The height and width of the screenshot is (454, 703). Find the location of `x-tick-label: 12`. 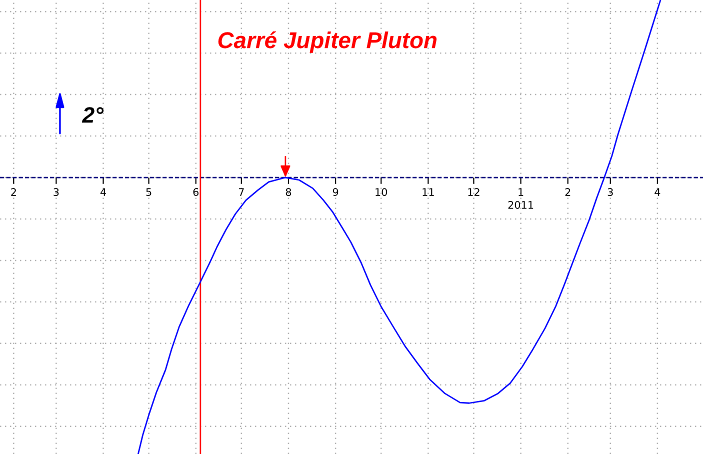

x-tick-label: 12 is located at coordinates (474, 192).